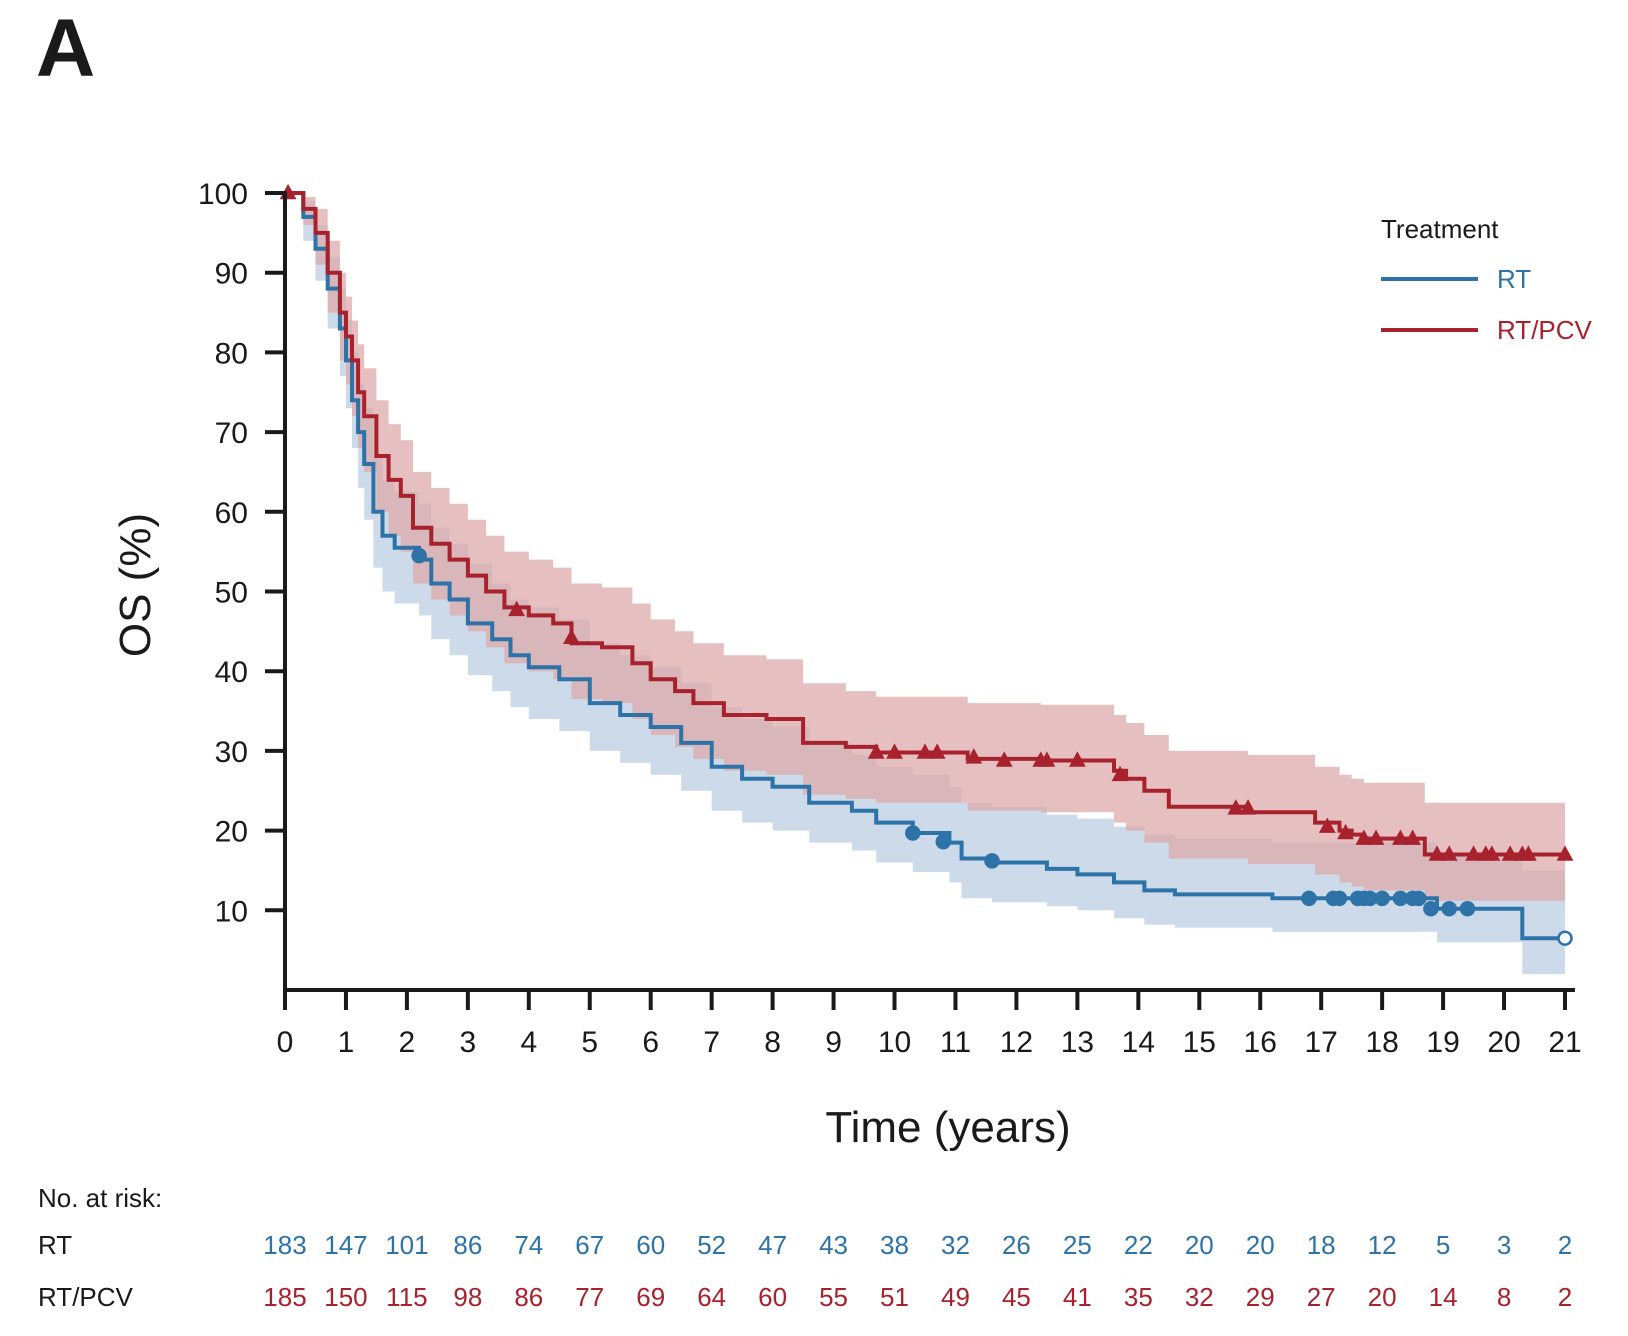 Image resolution: width=1628 pixels, height=1336 pixels. Describe the element at coordinates (589, 1042) in the screenshot. I see `x-tick-label: 5` at that location.